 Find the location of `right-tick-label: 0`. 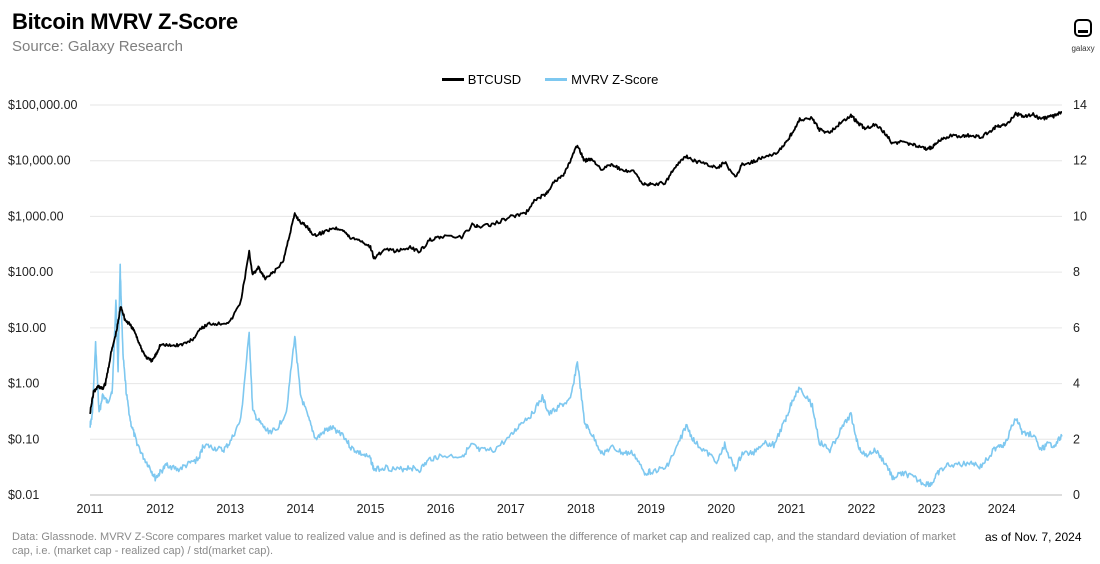

right-tick-label: 0 is located at coordinates (1076, 495).